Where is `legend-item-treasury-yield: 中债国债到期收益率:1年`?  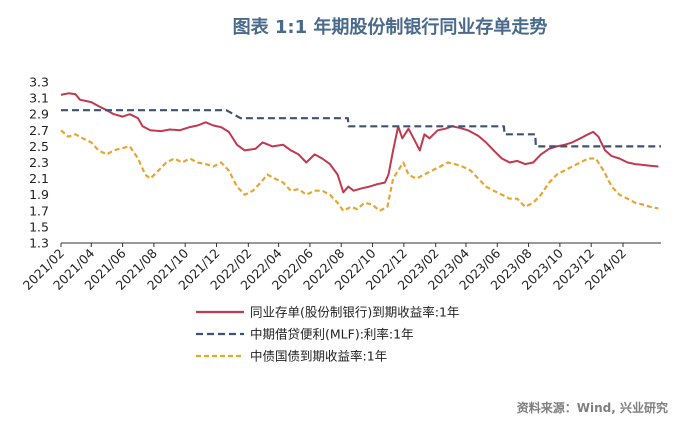
legend-item-treasury-yield: 中债国债到期收益率:1年 is located at coordinates (291, 356).